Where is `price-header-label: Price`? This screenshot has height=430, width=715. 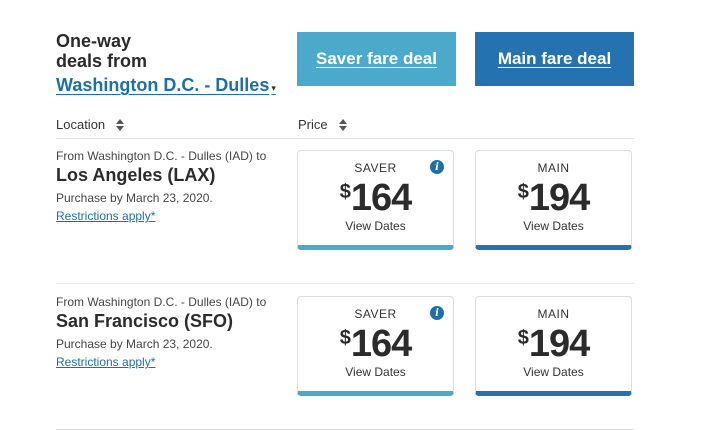
price-header-label: Price is located at coordinates (313, 124).